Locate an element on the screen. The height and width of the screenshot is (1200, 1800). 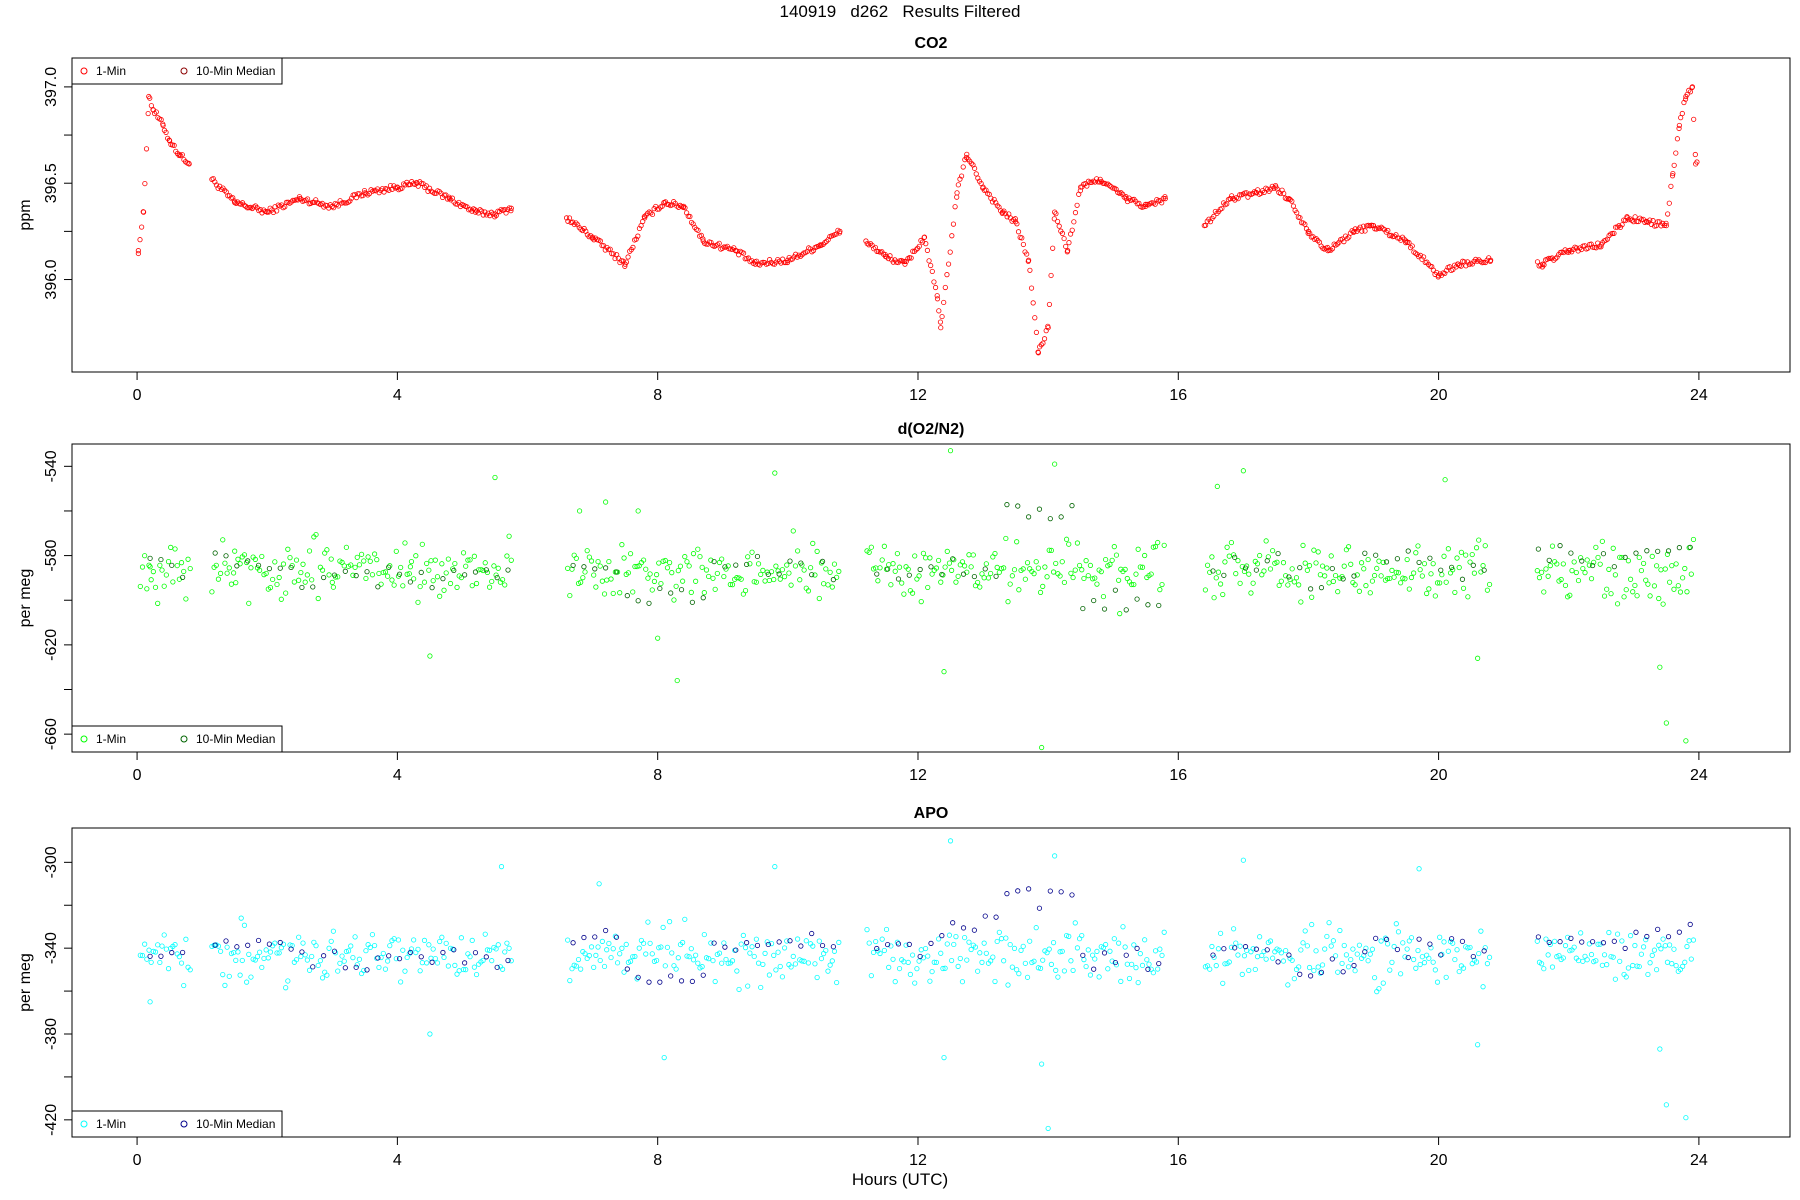
y-tick-label: -580 is located at coordinates (51, 555).